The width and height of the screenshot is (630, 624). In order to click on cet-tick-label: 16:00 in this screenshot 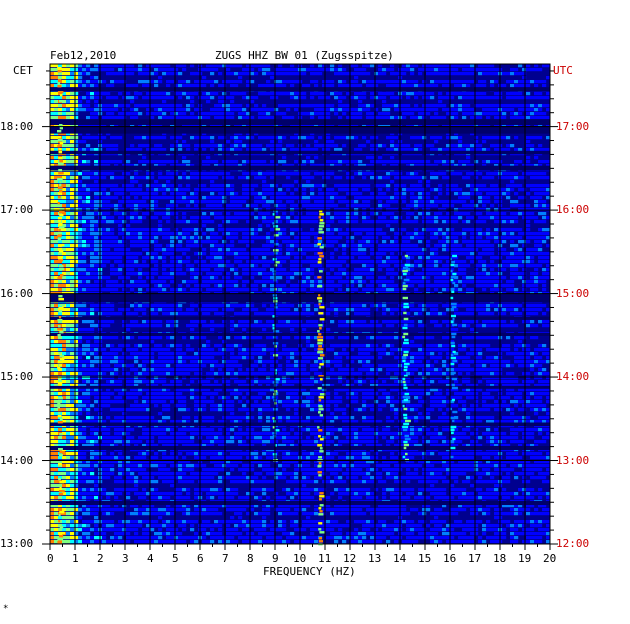, I will do `click(17, 293)`.